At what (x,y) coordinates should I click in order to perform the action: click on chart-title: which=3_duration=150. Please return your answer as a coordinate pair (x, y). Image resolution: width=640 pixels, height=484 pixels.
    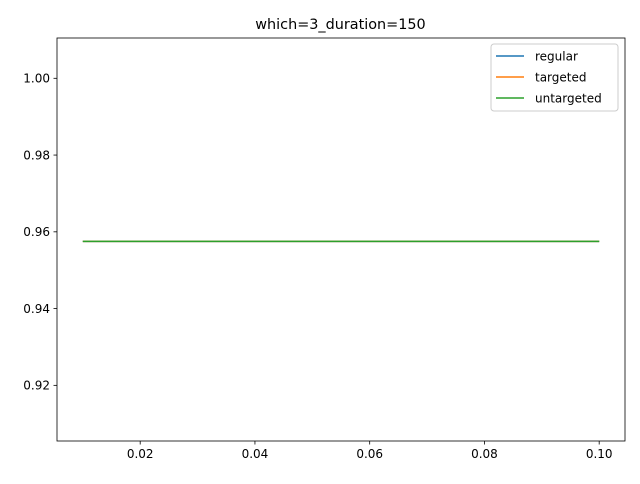
    Looking at the image, I should click on (340, 25).